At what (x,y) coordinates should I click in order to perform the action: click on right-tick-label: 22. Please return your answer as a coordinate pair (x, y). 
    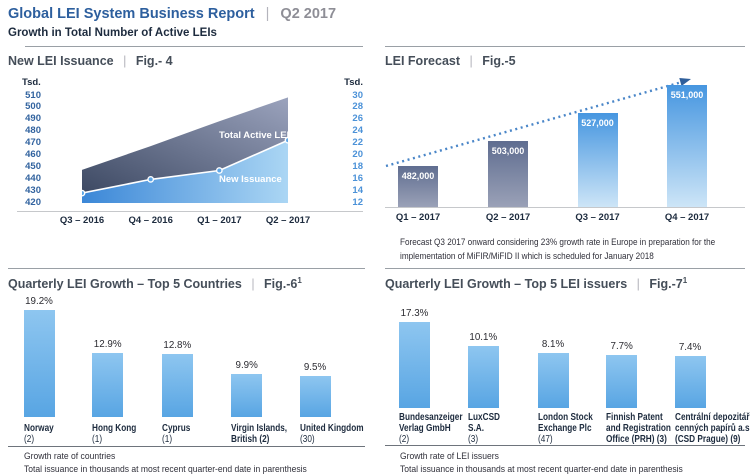
    Looking at the image, I should click on (357, 143).